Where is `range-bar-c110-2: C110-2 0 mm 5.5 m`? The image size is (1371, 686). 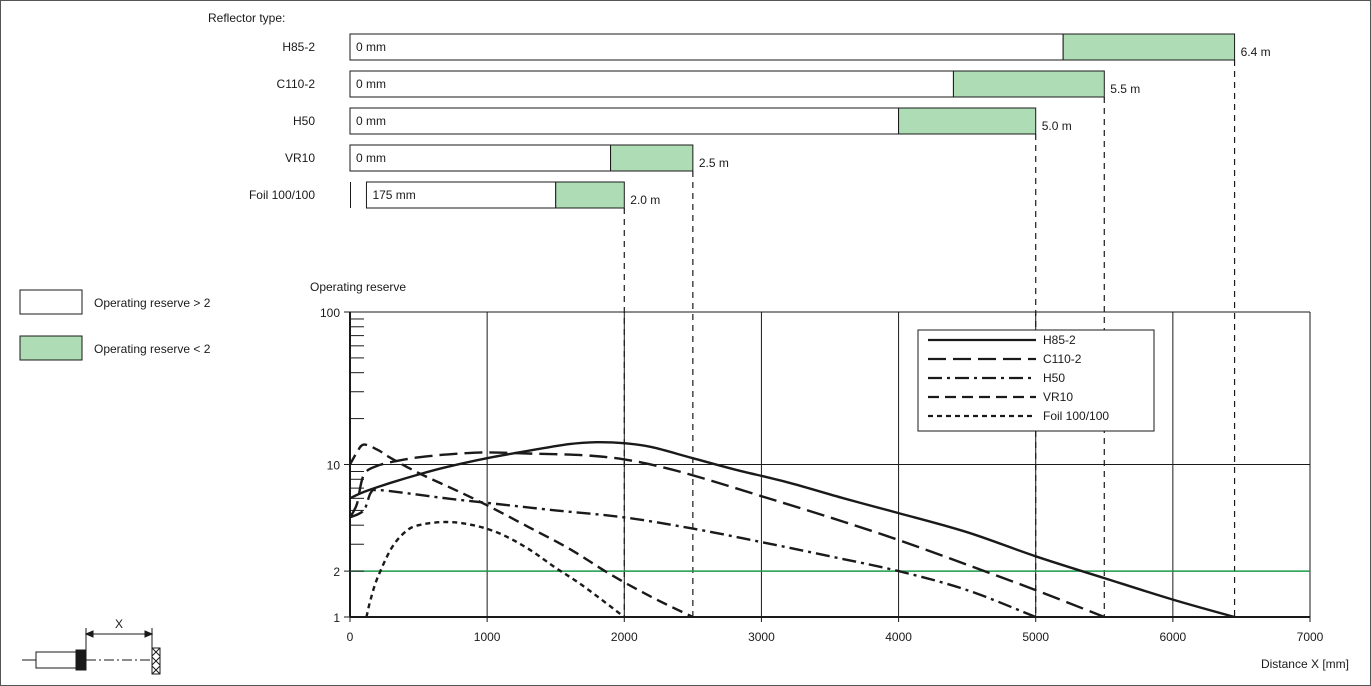
range-bar-c110-2: C110-2 0 mm 5.5 m is located at coordinates (708, 84).